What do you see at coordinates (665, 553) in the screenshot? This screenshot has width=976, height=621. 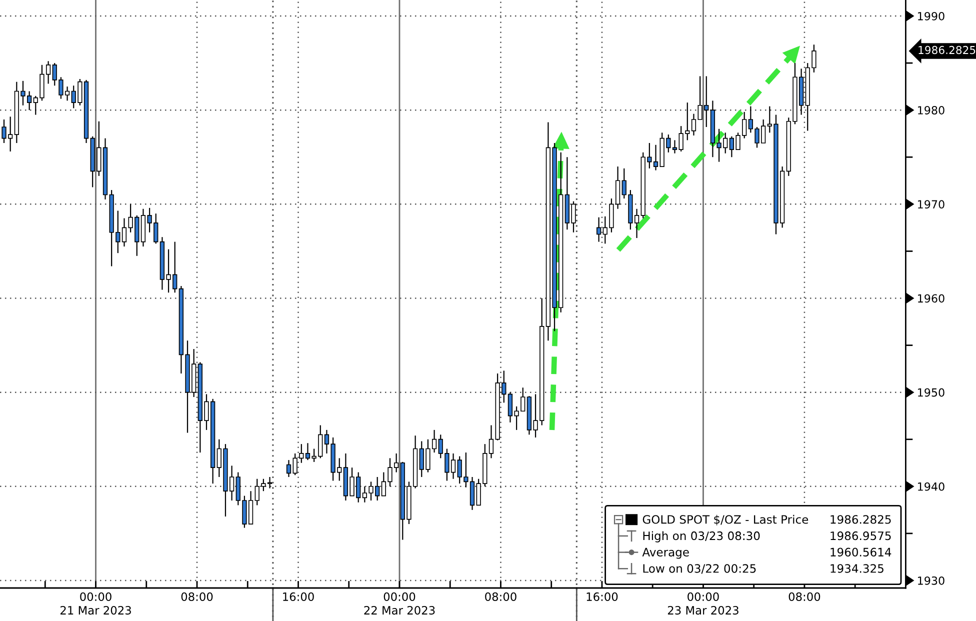 I see `annotation: Average` at bounding box center [665, 553].